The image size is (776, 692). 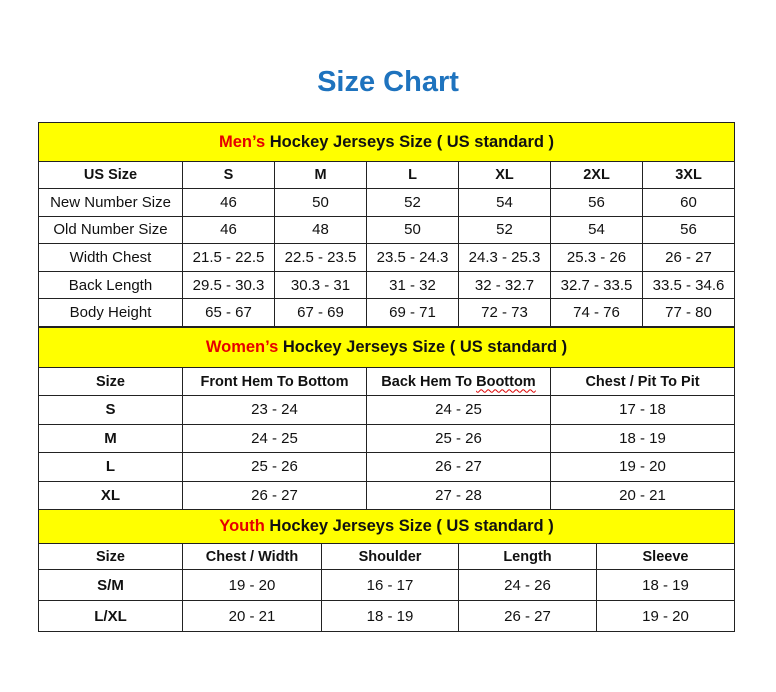 I want to click on table-row: M 24 - 25 25 - 26 18 - 19, so click(x=387, y=438).